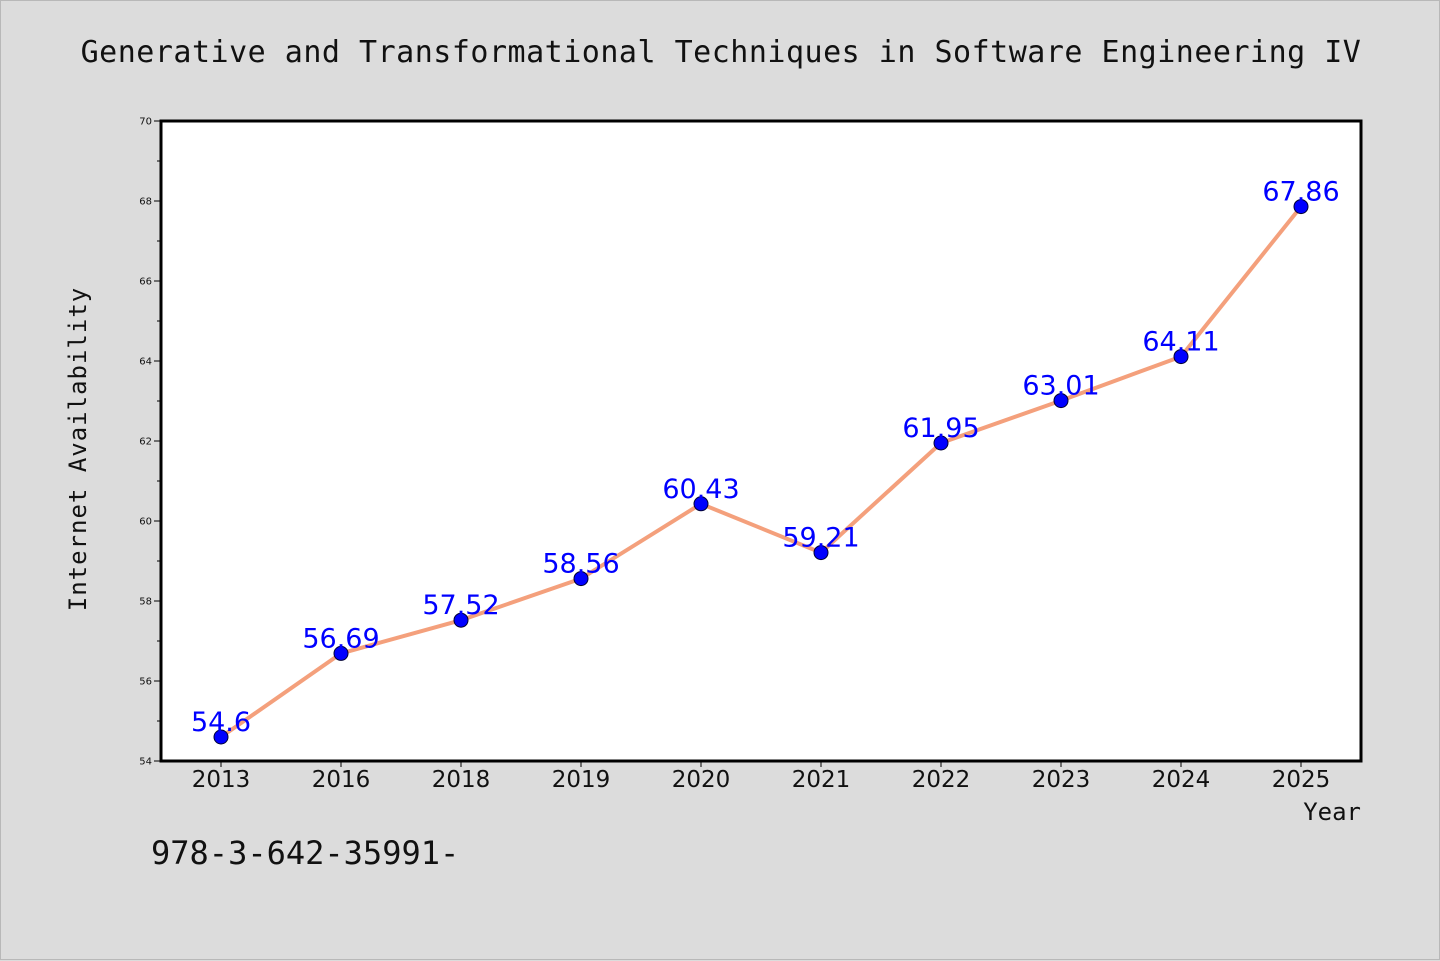  Describe the element at coordinates (700, 489) in the screenshot. I see `data-label: 60.43` at that location.